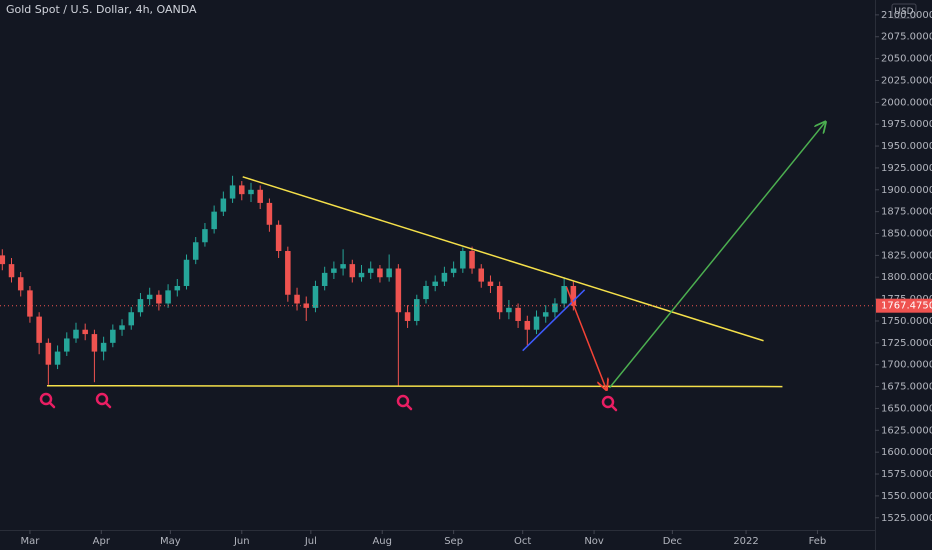 The height and width of the screenshot is (550, 932). What do you see at coordinates (241, 541) in the screenshot?
I see `x-tick-label: Jun` at bounding box center [241, 541].